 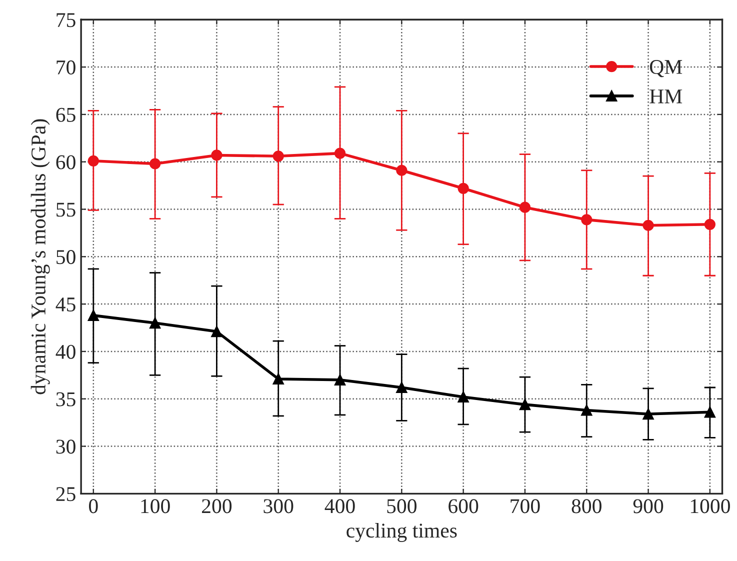 I want to click on x-tick-label: 600, so click(x=463, y=506).